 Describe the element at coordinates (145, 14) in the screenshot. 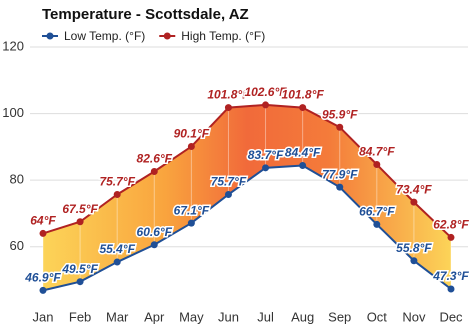

I see `chart-title: Temperature - Scottsdale, AZ` at that location.